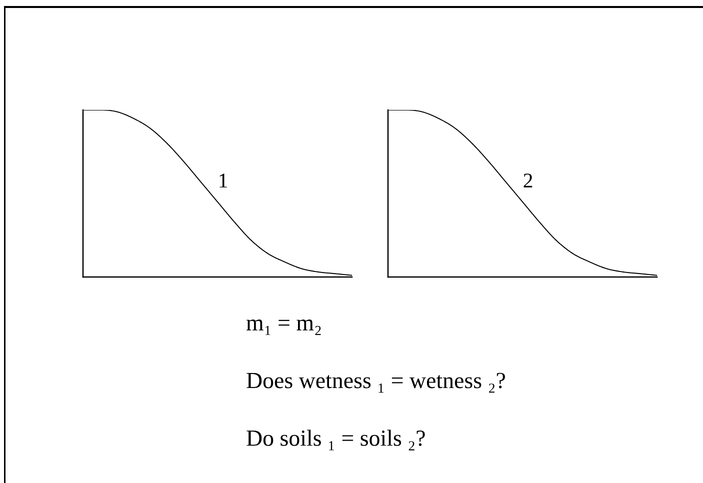 The image size is (703, 483). Describe the element at coordinates (283, 328) in the screenshot. I see `text: m₁ = m₂` at that location.